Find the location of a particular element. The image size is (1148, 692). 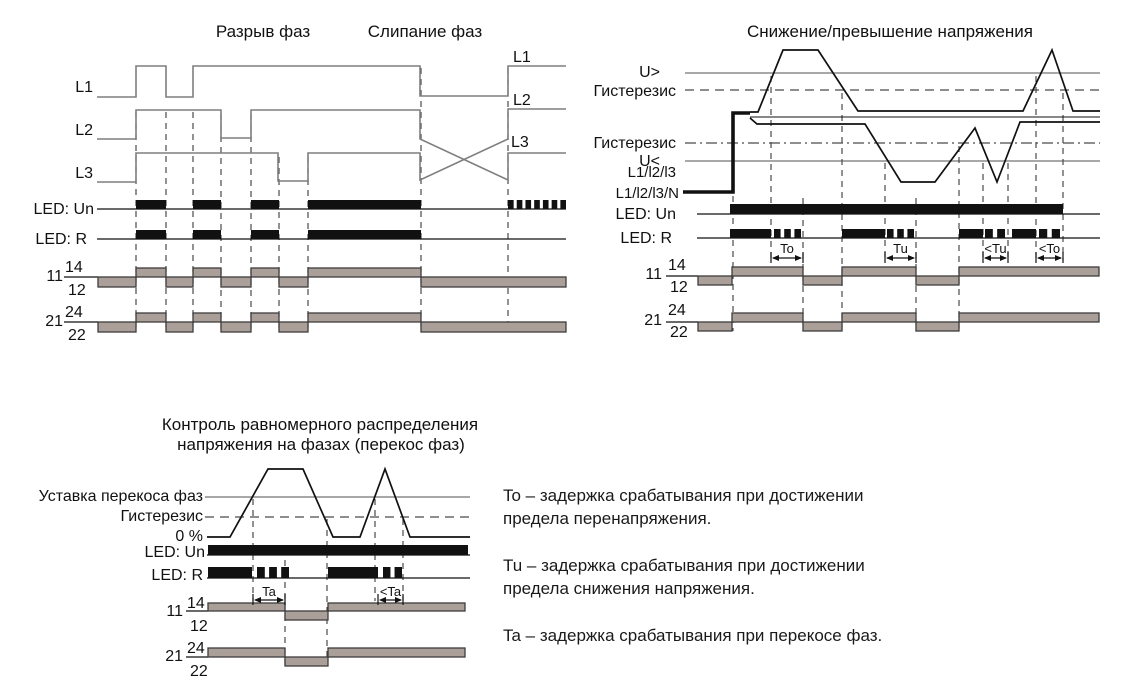

marker-tu: Tu is located at coordinates (900, 252).